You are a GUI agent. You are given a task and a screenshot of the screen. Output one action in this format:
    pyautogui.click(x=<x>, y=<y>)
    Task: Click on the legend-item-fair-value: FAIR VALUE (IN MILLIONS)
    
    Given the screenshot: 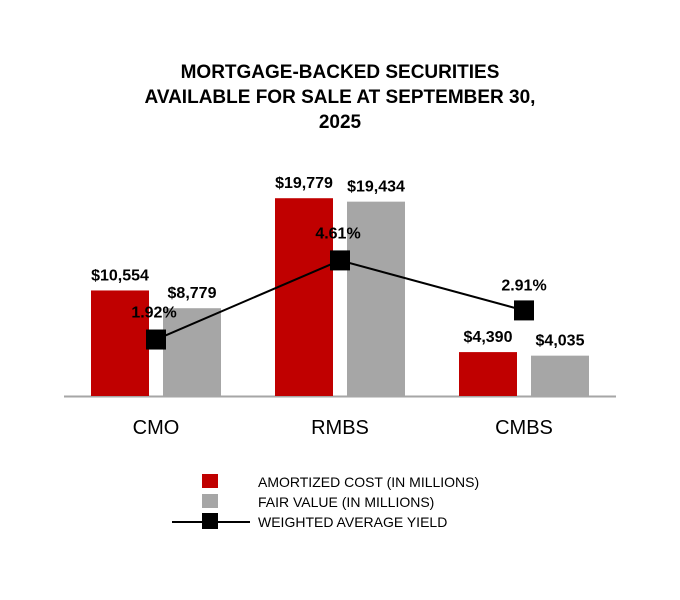 What is the action you would take?
    pyautogui.click(x=370, y=502)
    